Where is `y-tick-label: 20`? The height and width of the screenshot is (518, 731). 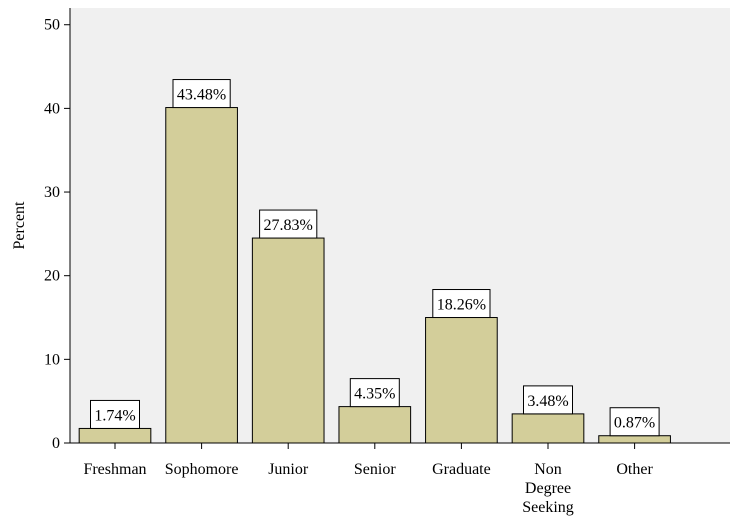 y-tick-label: 20 is located at coordinates (52, 276).